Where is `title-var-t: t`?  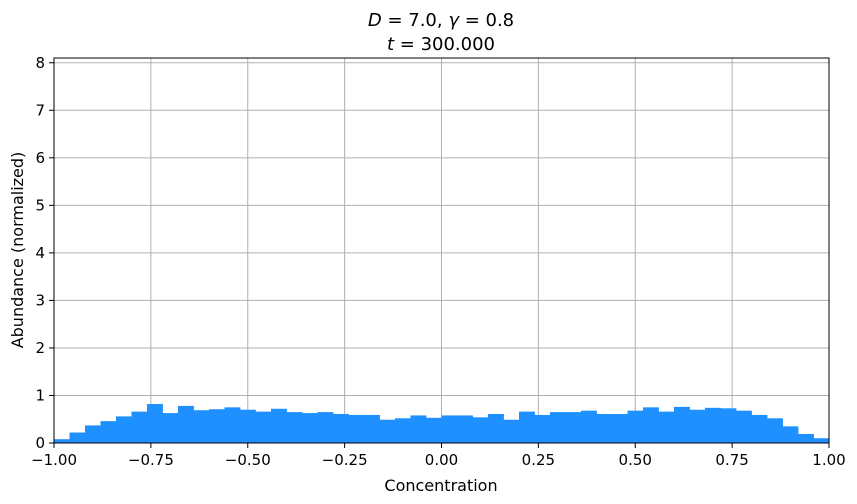
title-var-t: t is located at coordinates (391, 44).